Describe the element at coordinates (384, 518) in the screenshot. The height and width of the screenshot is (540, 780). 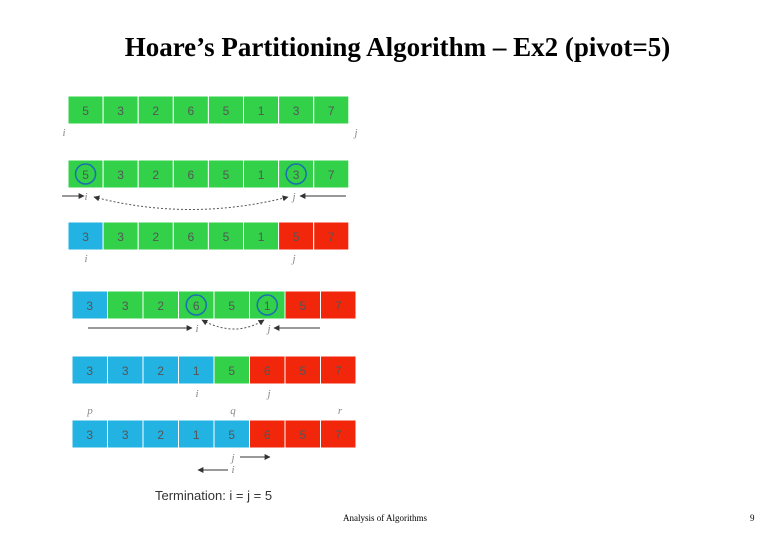
I see `footer-course: Analysis of Algorithms` at that location.